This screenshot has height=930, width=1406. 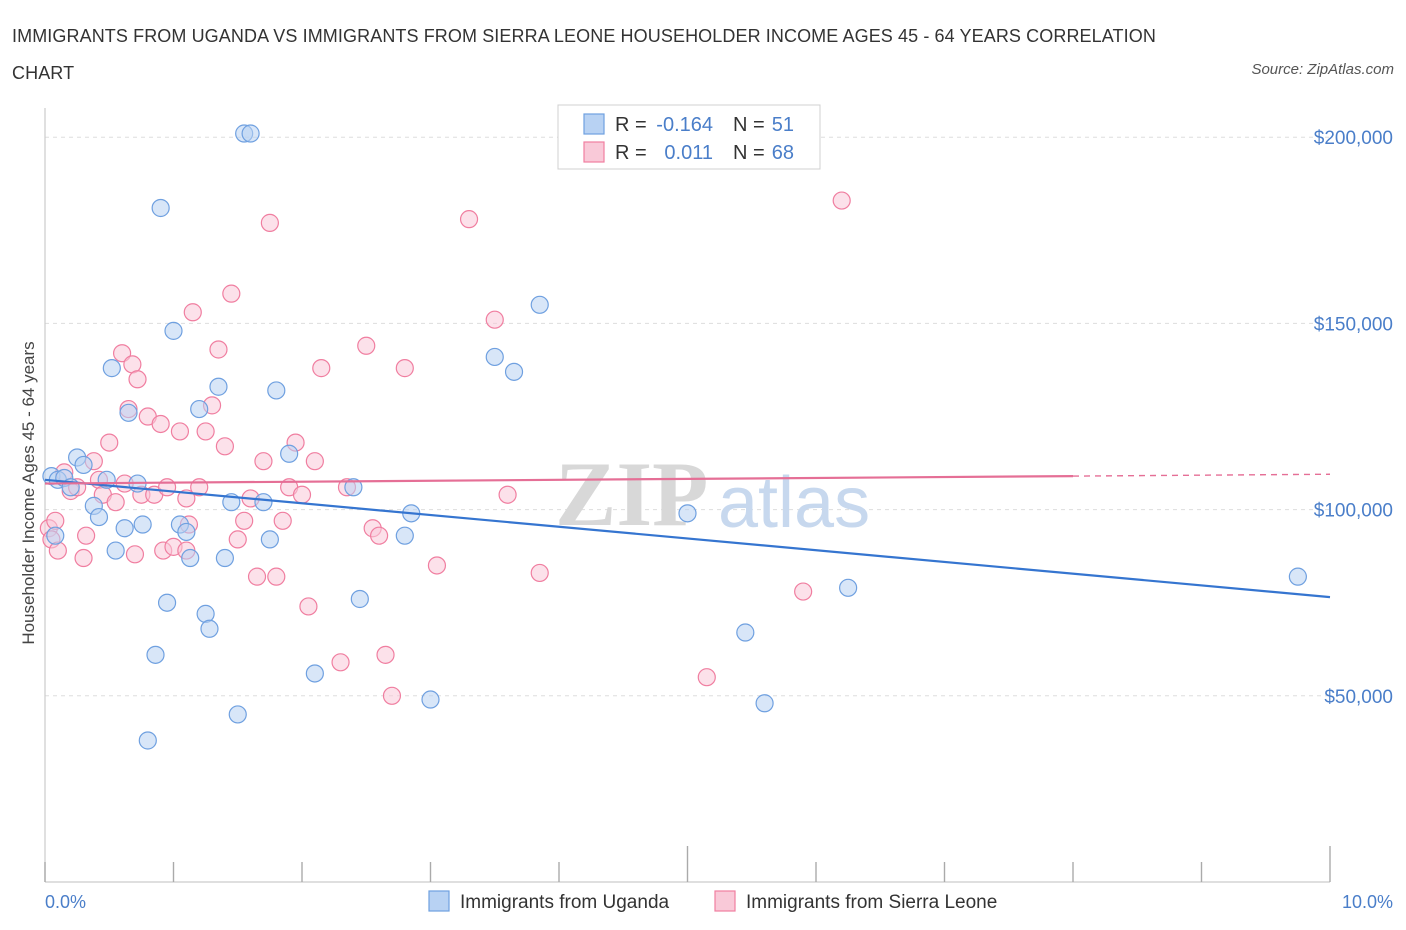 I want to click on legend-uganda-swatch, so click(x=439, y=901).